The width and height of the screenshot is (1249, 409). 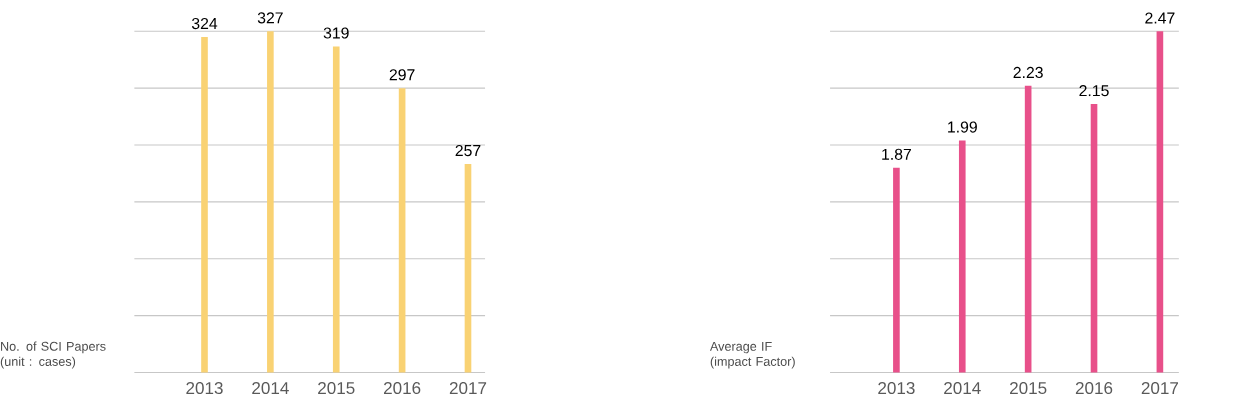 I want to click on data-label: 2.47, so click(x=1160, y=18).